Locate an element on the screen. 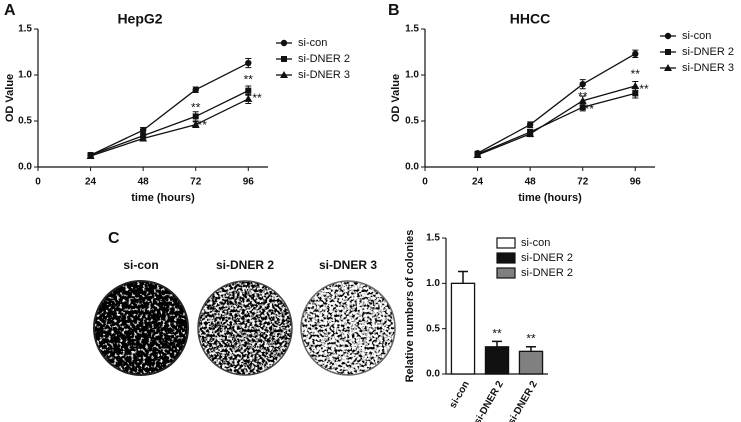 The width and height of the screenshot is (741, 422). x-tick-label: 96 is located at coordinates (249, 182).